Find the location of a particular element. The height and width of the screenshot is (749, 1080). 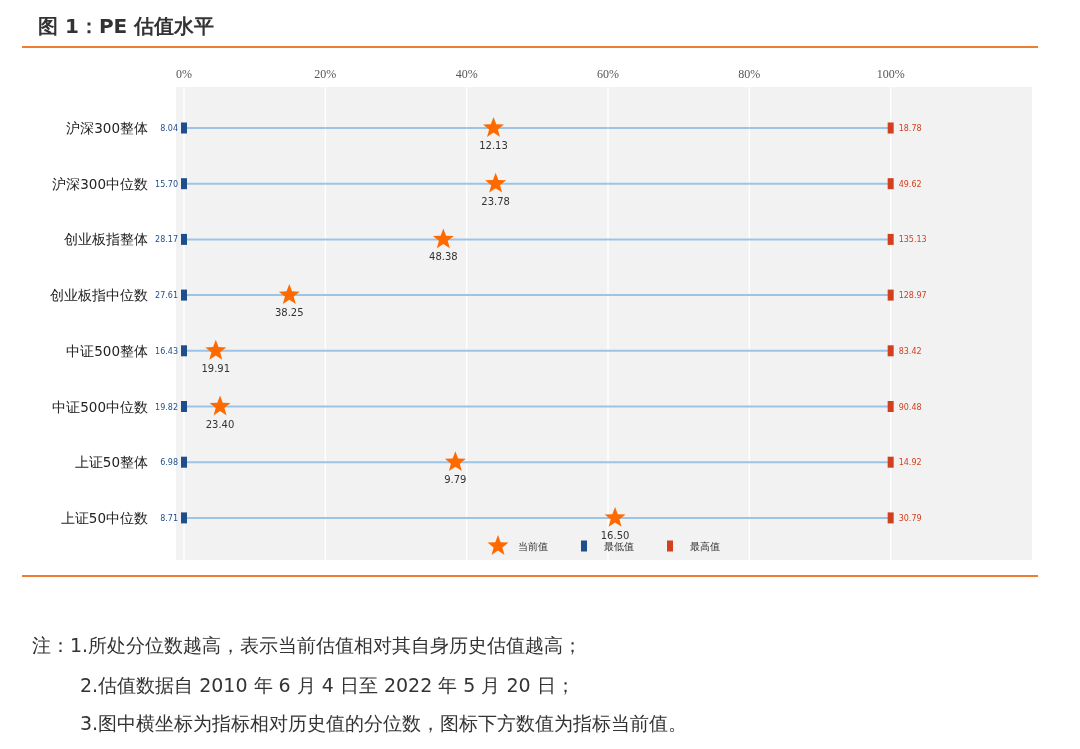

annotation: 128.97 is located at coordinates (912, 296).